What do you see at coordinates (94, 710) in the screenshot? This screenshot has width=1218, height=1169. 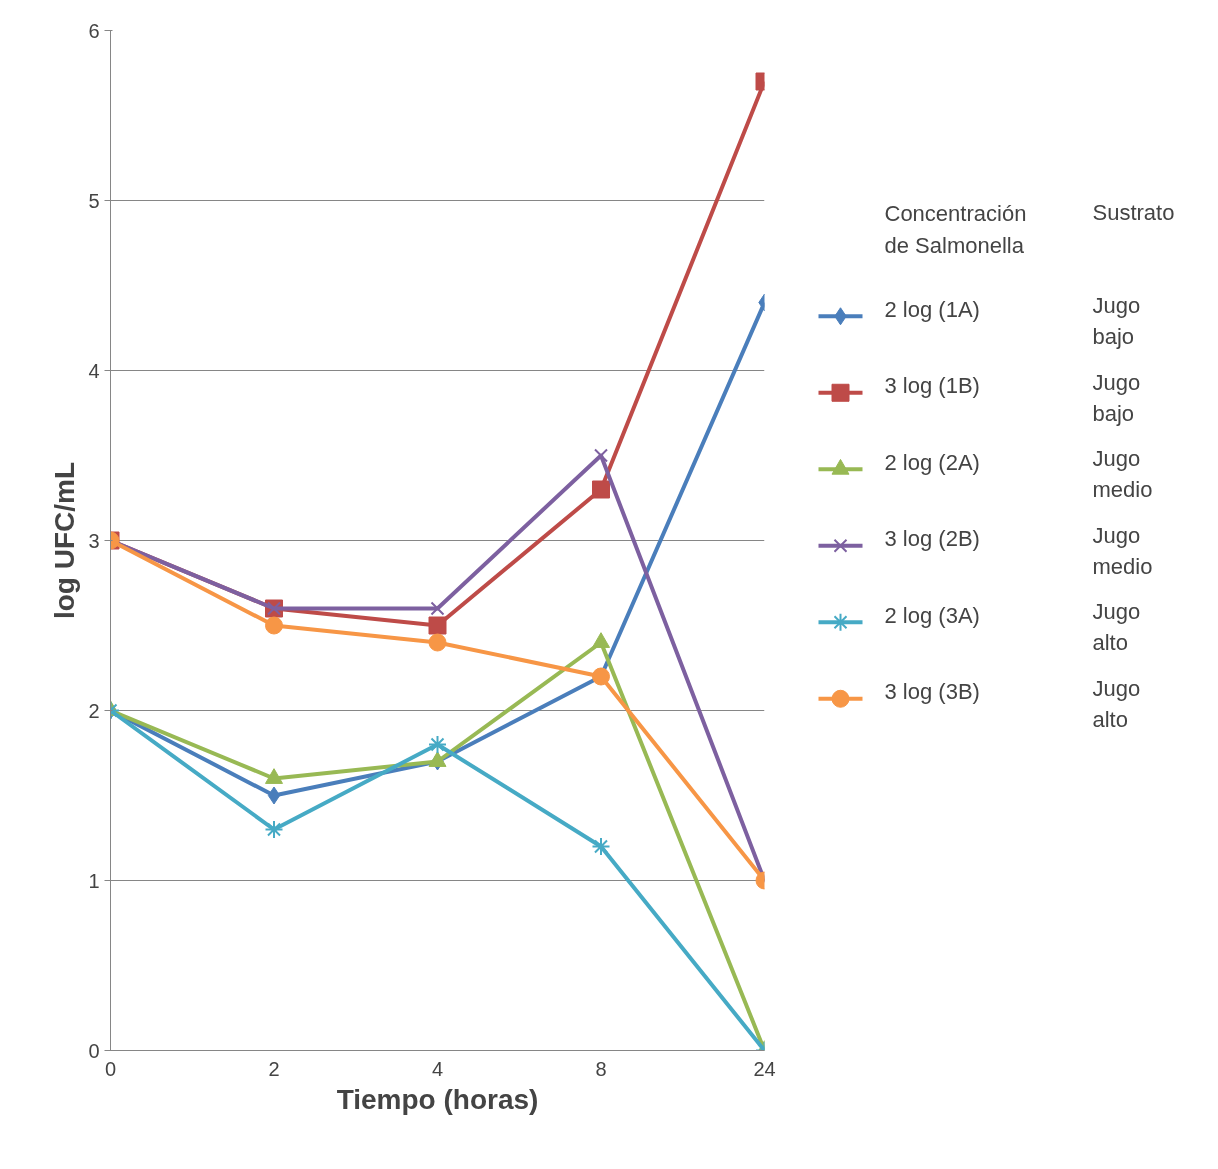 I see `y-tick-label: 2` at bounding box center [94, 710].